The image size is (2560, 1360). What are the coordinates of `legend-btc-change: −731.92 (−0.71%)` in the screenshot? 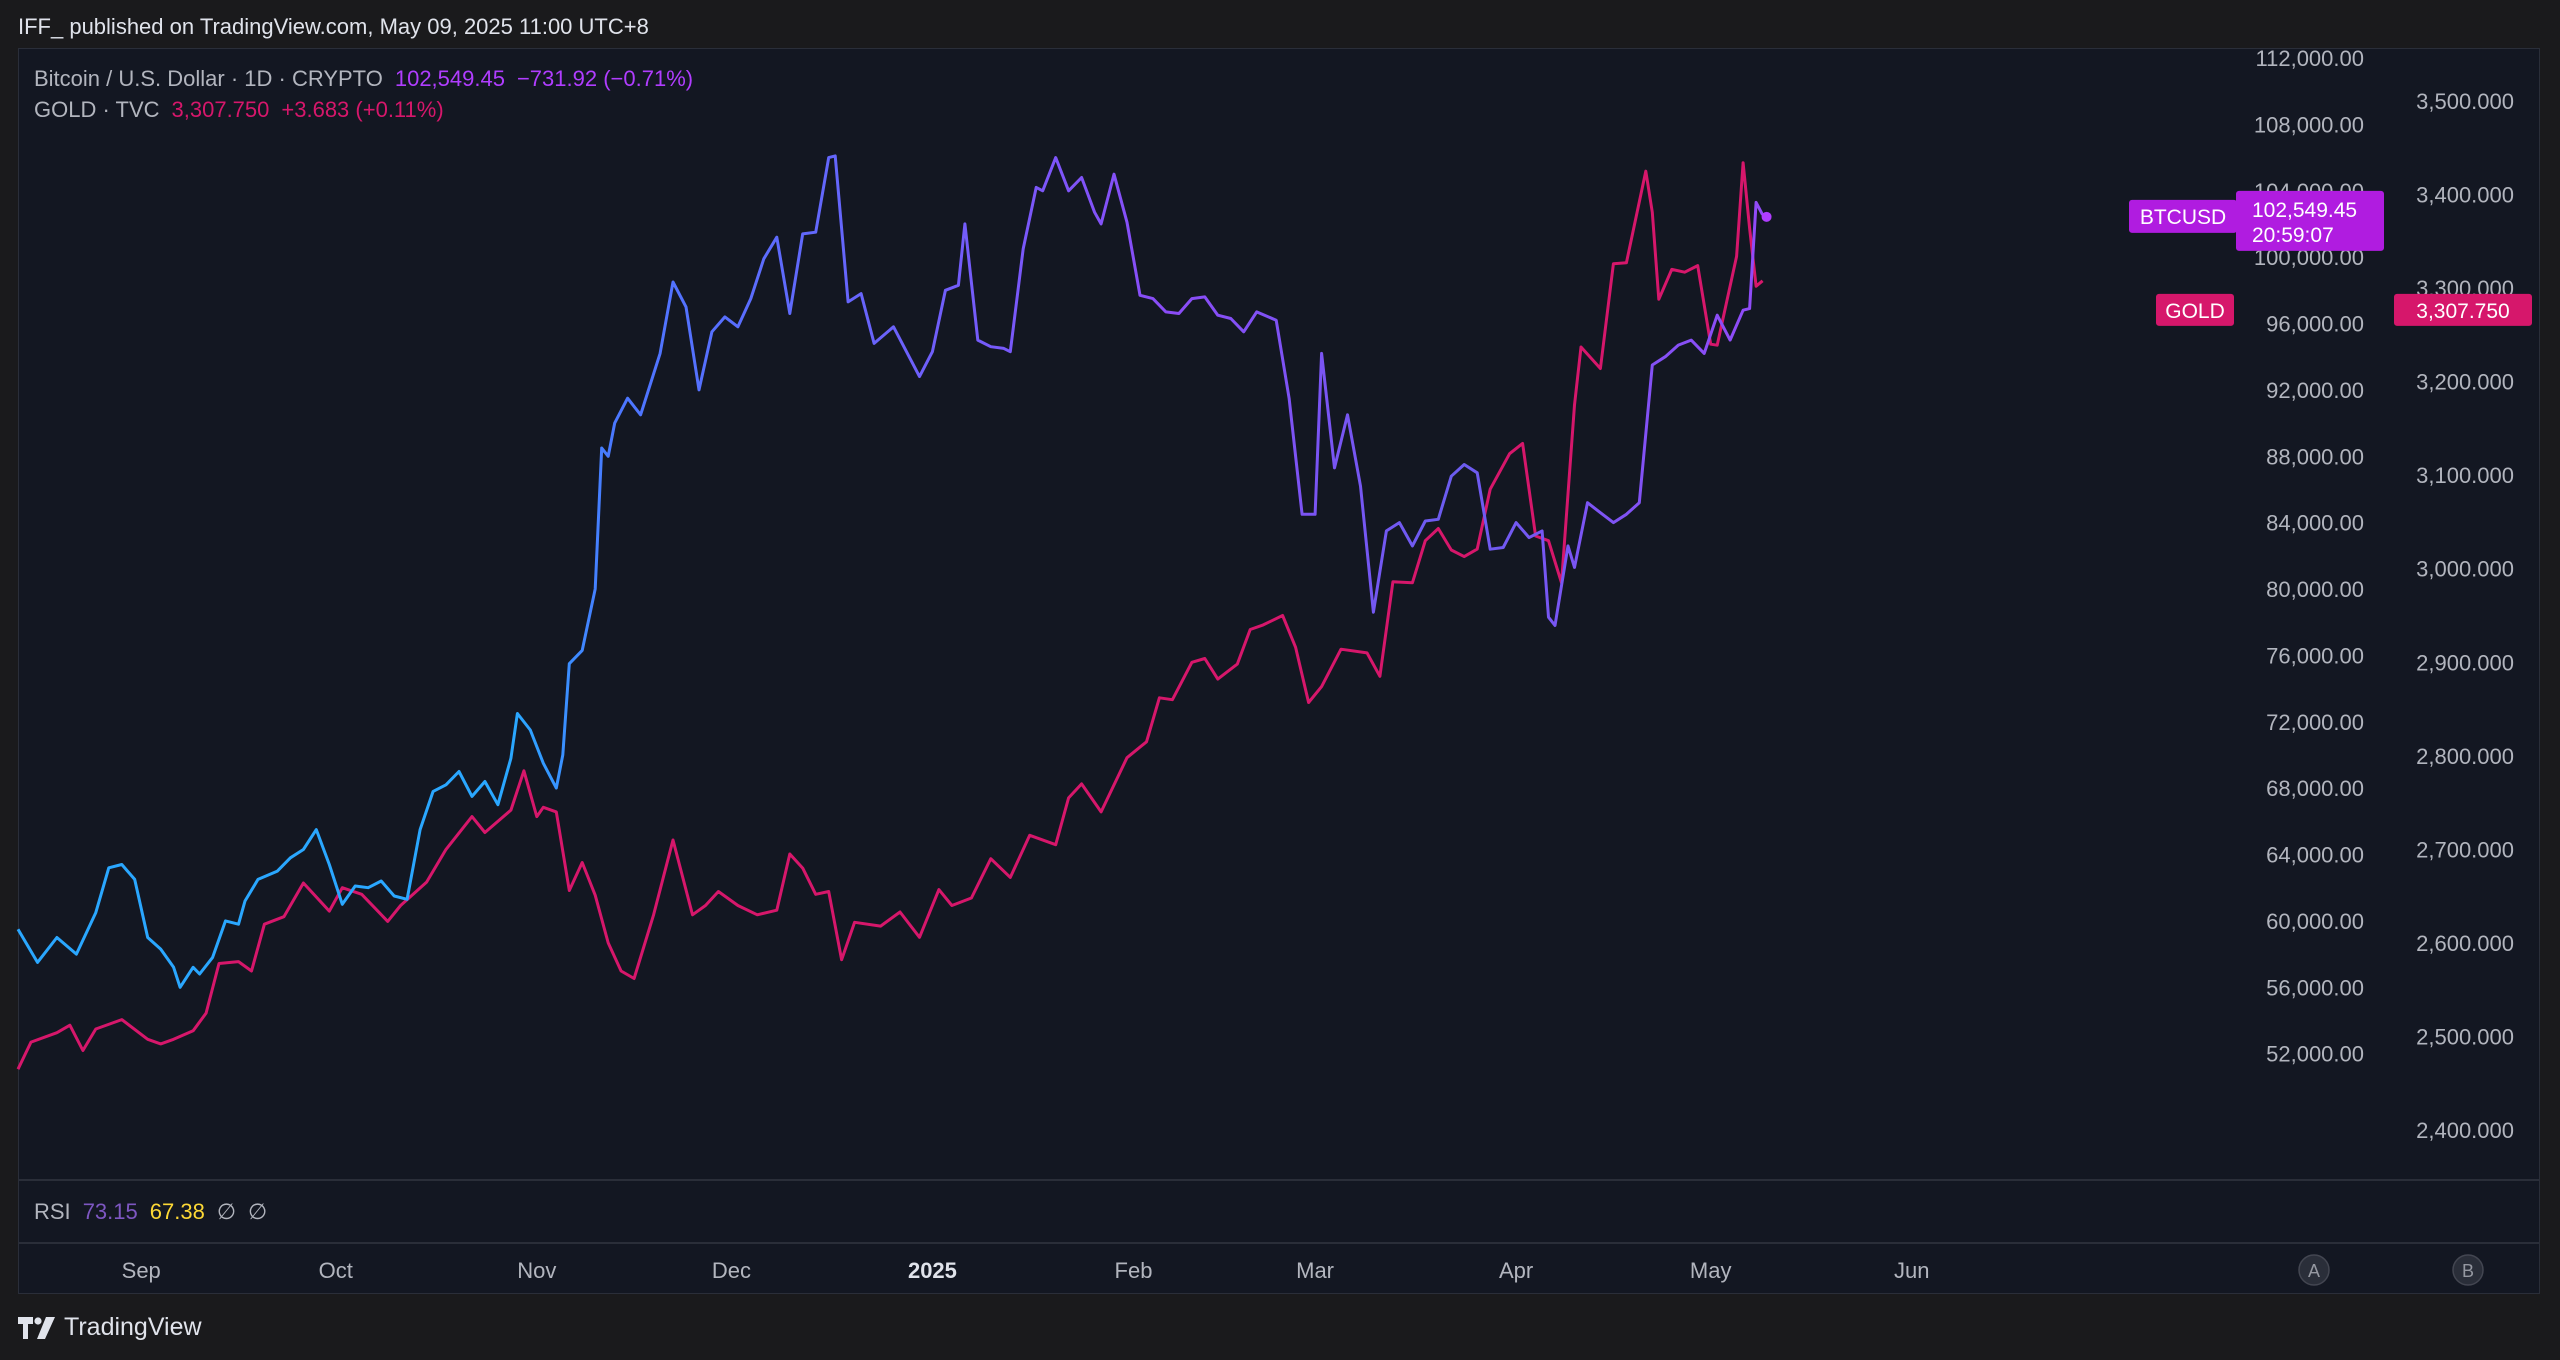 It's located at (605, 78).